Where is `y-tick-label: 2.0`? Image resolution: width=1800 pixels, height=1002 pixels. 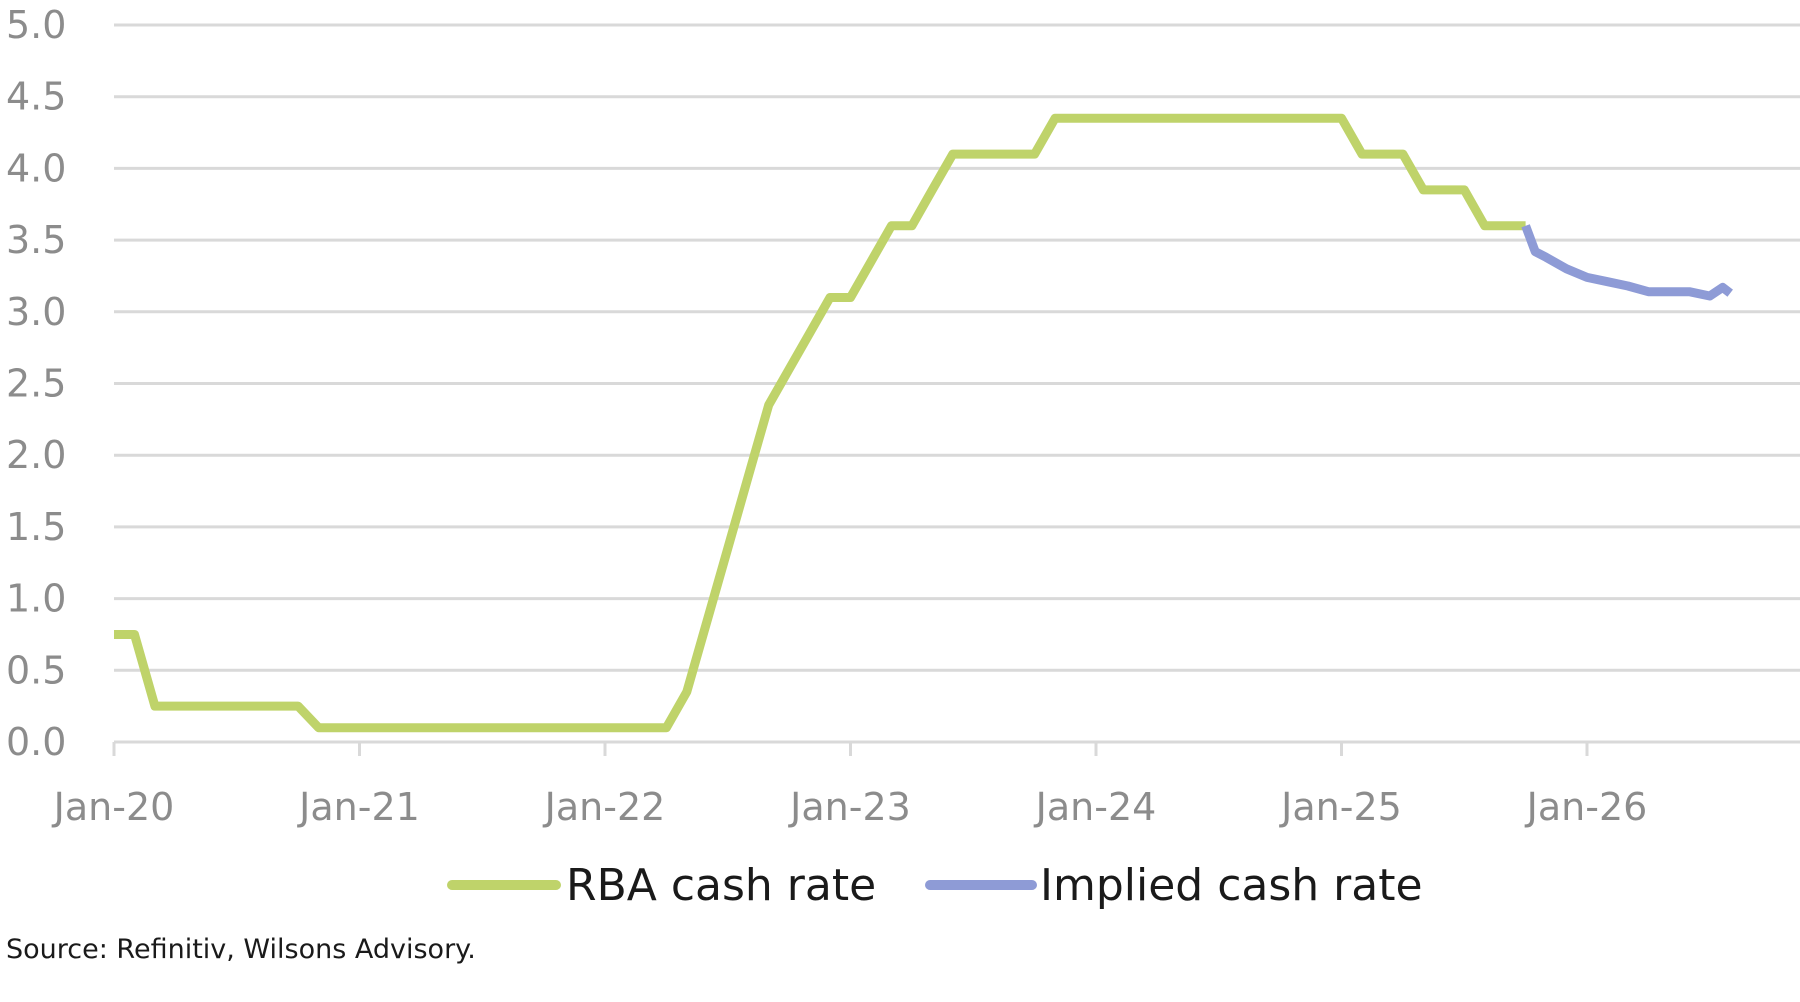
y-tick-label: 2.0 is located at coordinates (36, 455).